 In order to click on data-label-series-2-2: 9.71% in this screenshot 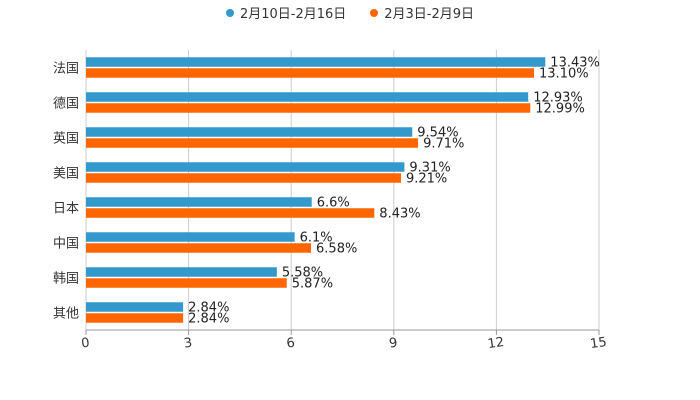, I will do `click(443, 143)`.